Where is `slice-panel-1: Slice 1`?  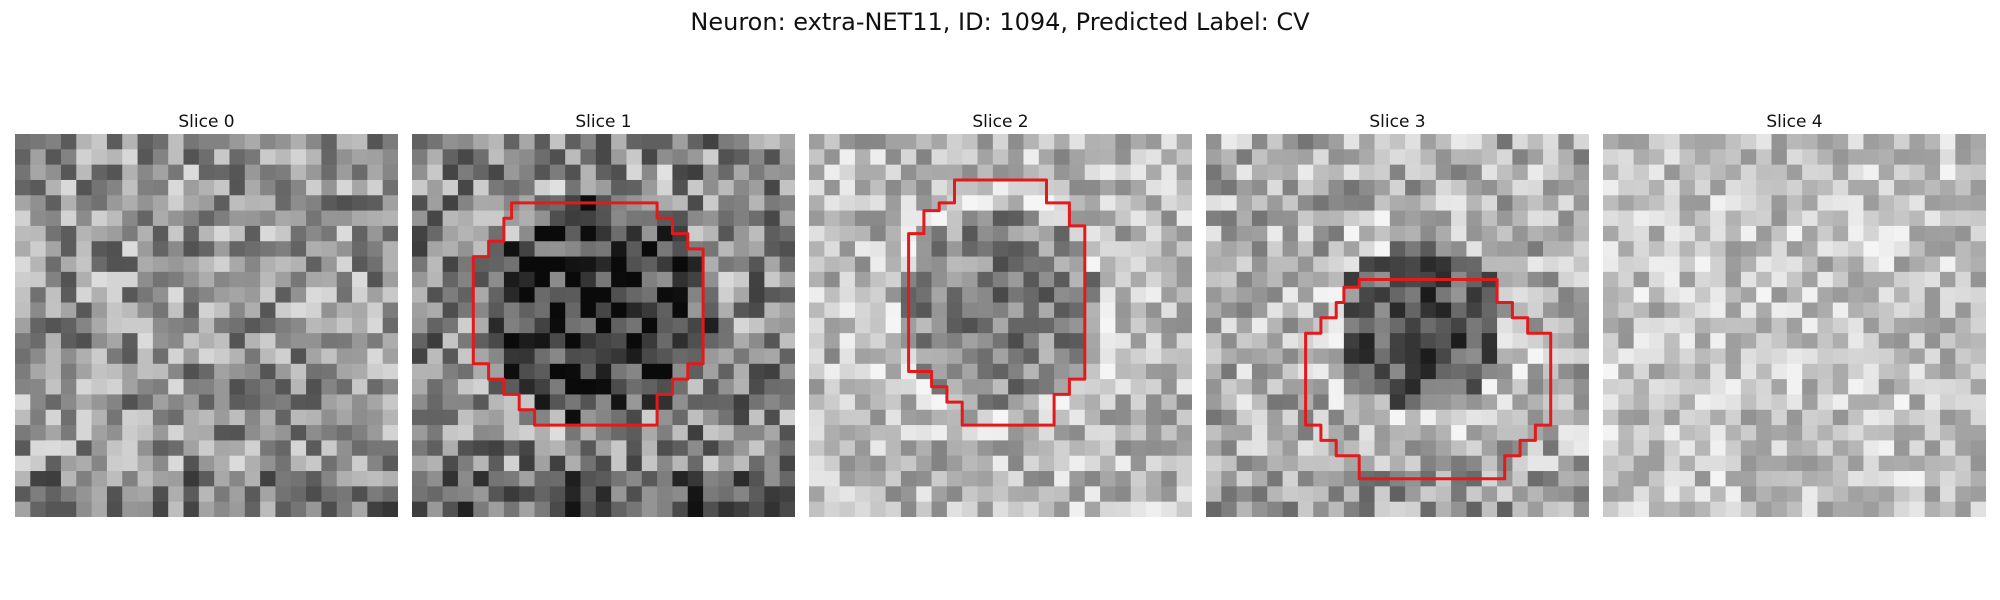
slice-panel-1: Slice 1 is located at coordinates (603, 313).